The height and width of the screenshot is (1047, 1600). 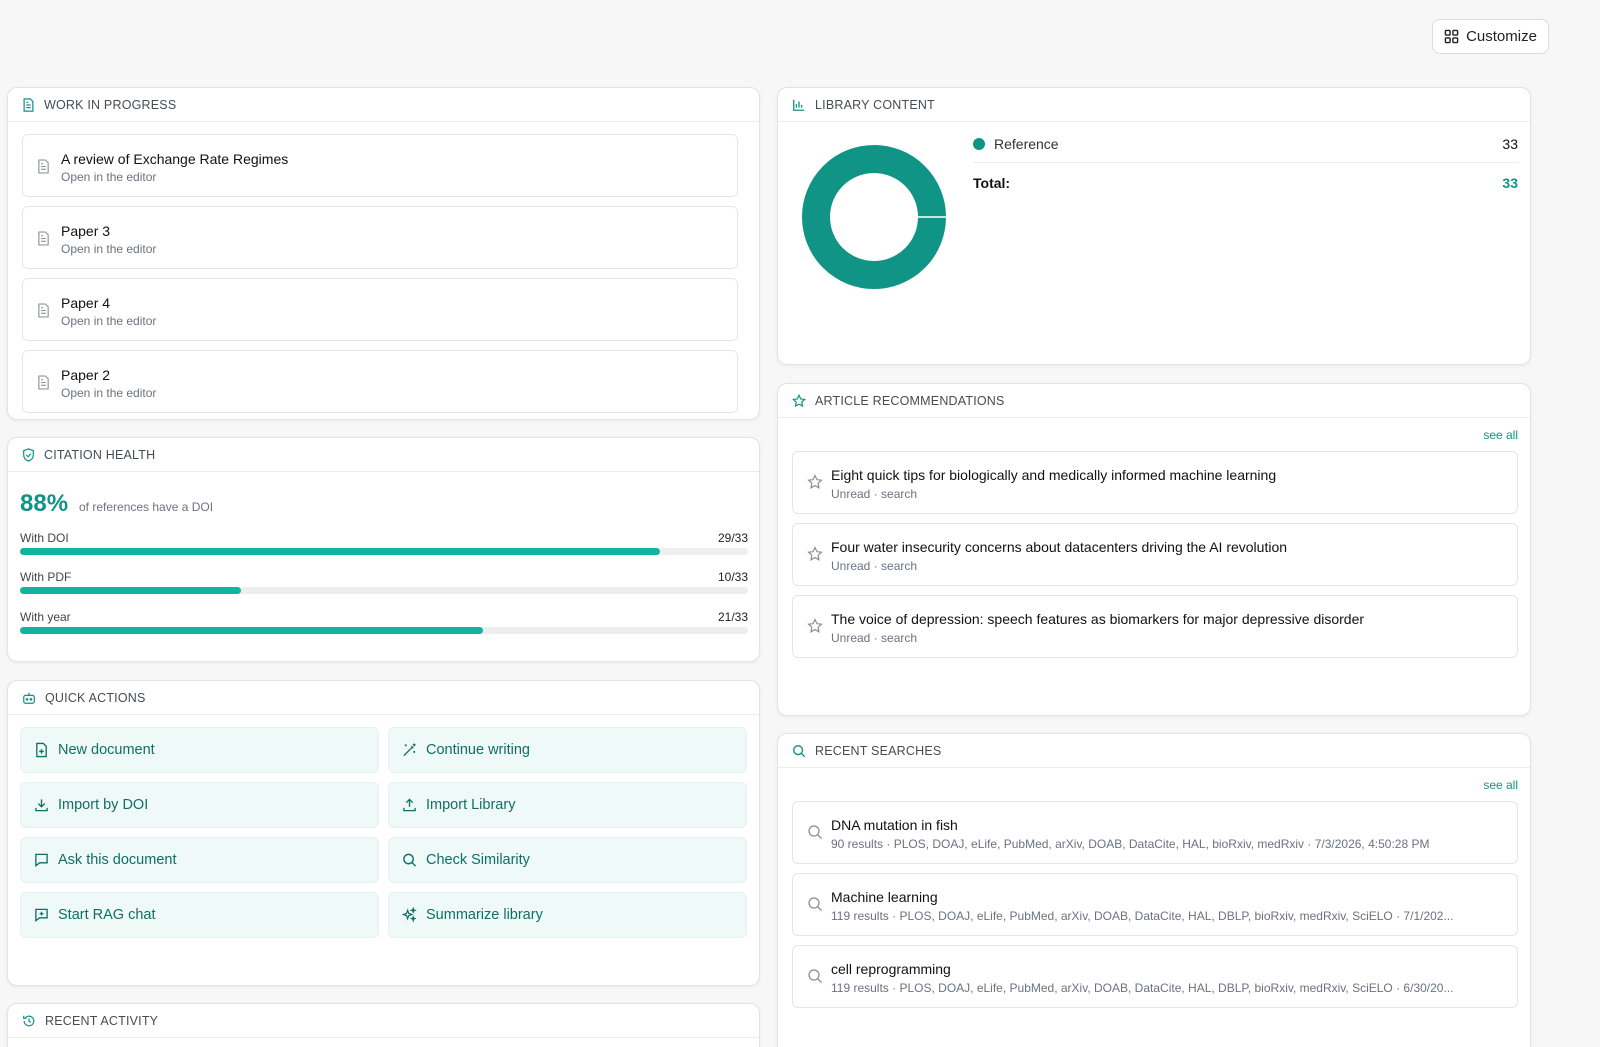 What do you see at coordinates (875, 104) in the screenshot?
I see `card-title: LIBRARY CONTENT` at bounding box center [875, 104].